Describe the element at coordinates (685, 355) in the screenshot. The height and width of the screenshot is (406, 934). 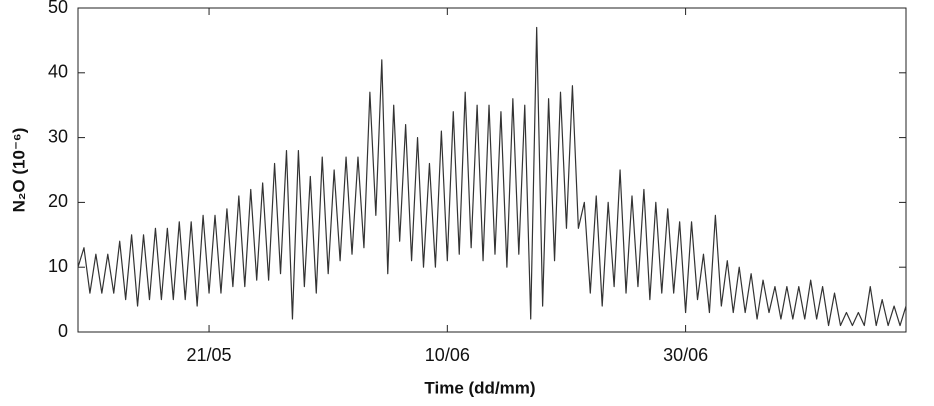
I see `x-tick-label: 30/06` at that location.